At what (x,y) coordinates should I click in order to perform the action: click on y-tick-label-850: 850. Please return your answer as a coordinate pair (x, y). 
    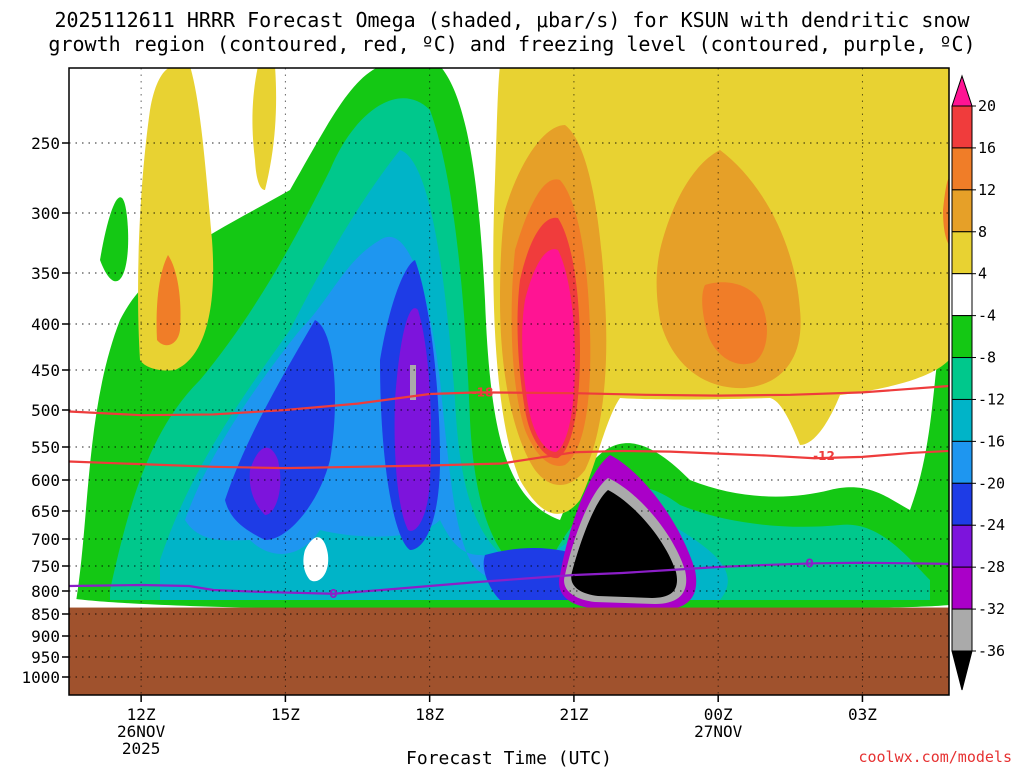
    Looking at the image, I should click on (45, 614).